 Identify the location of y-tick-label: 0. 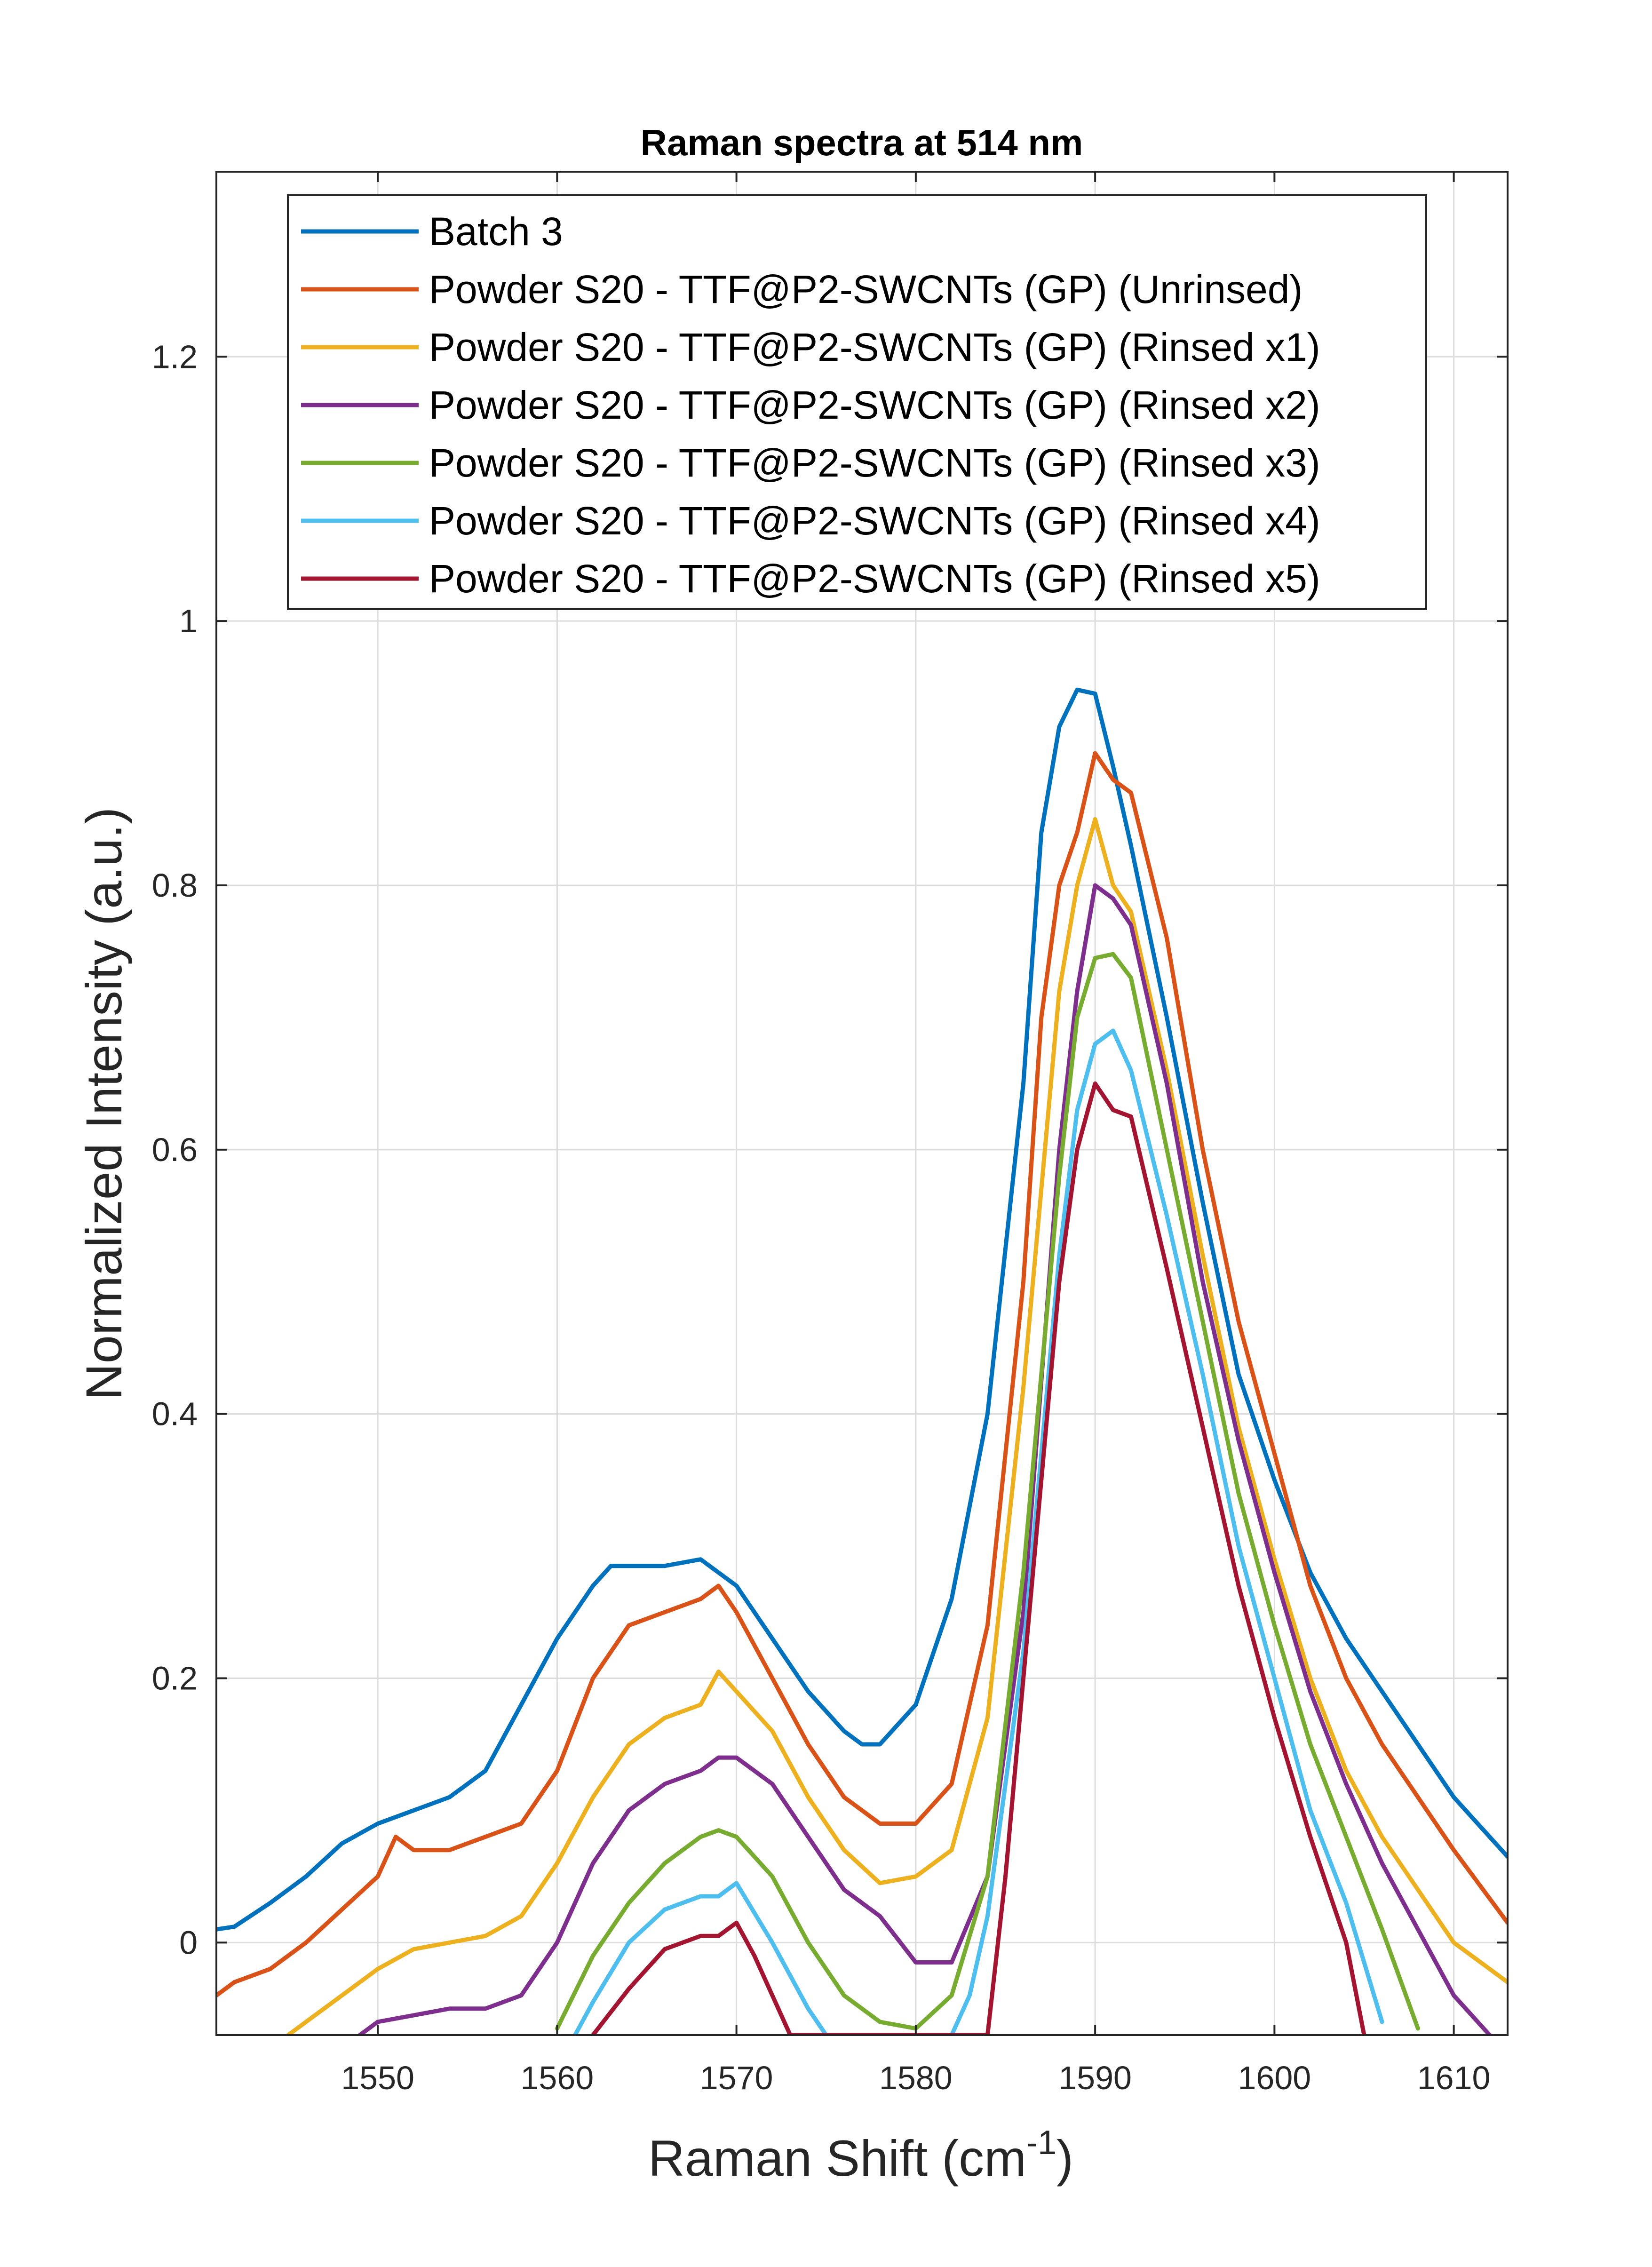
(188, 1943).